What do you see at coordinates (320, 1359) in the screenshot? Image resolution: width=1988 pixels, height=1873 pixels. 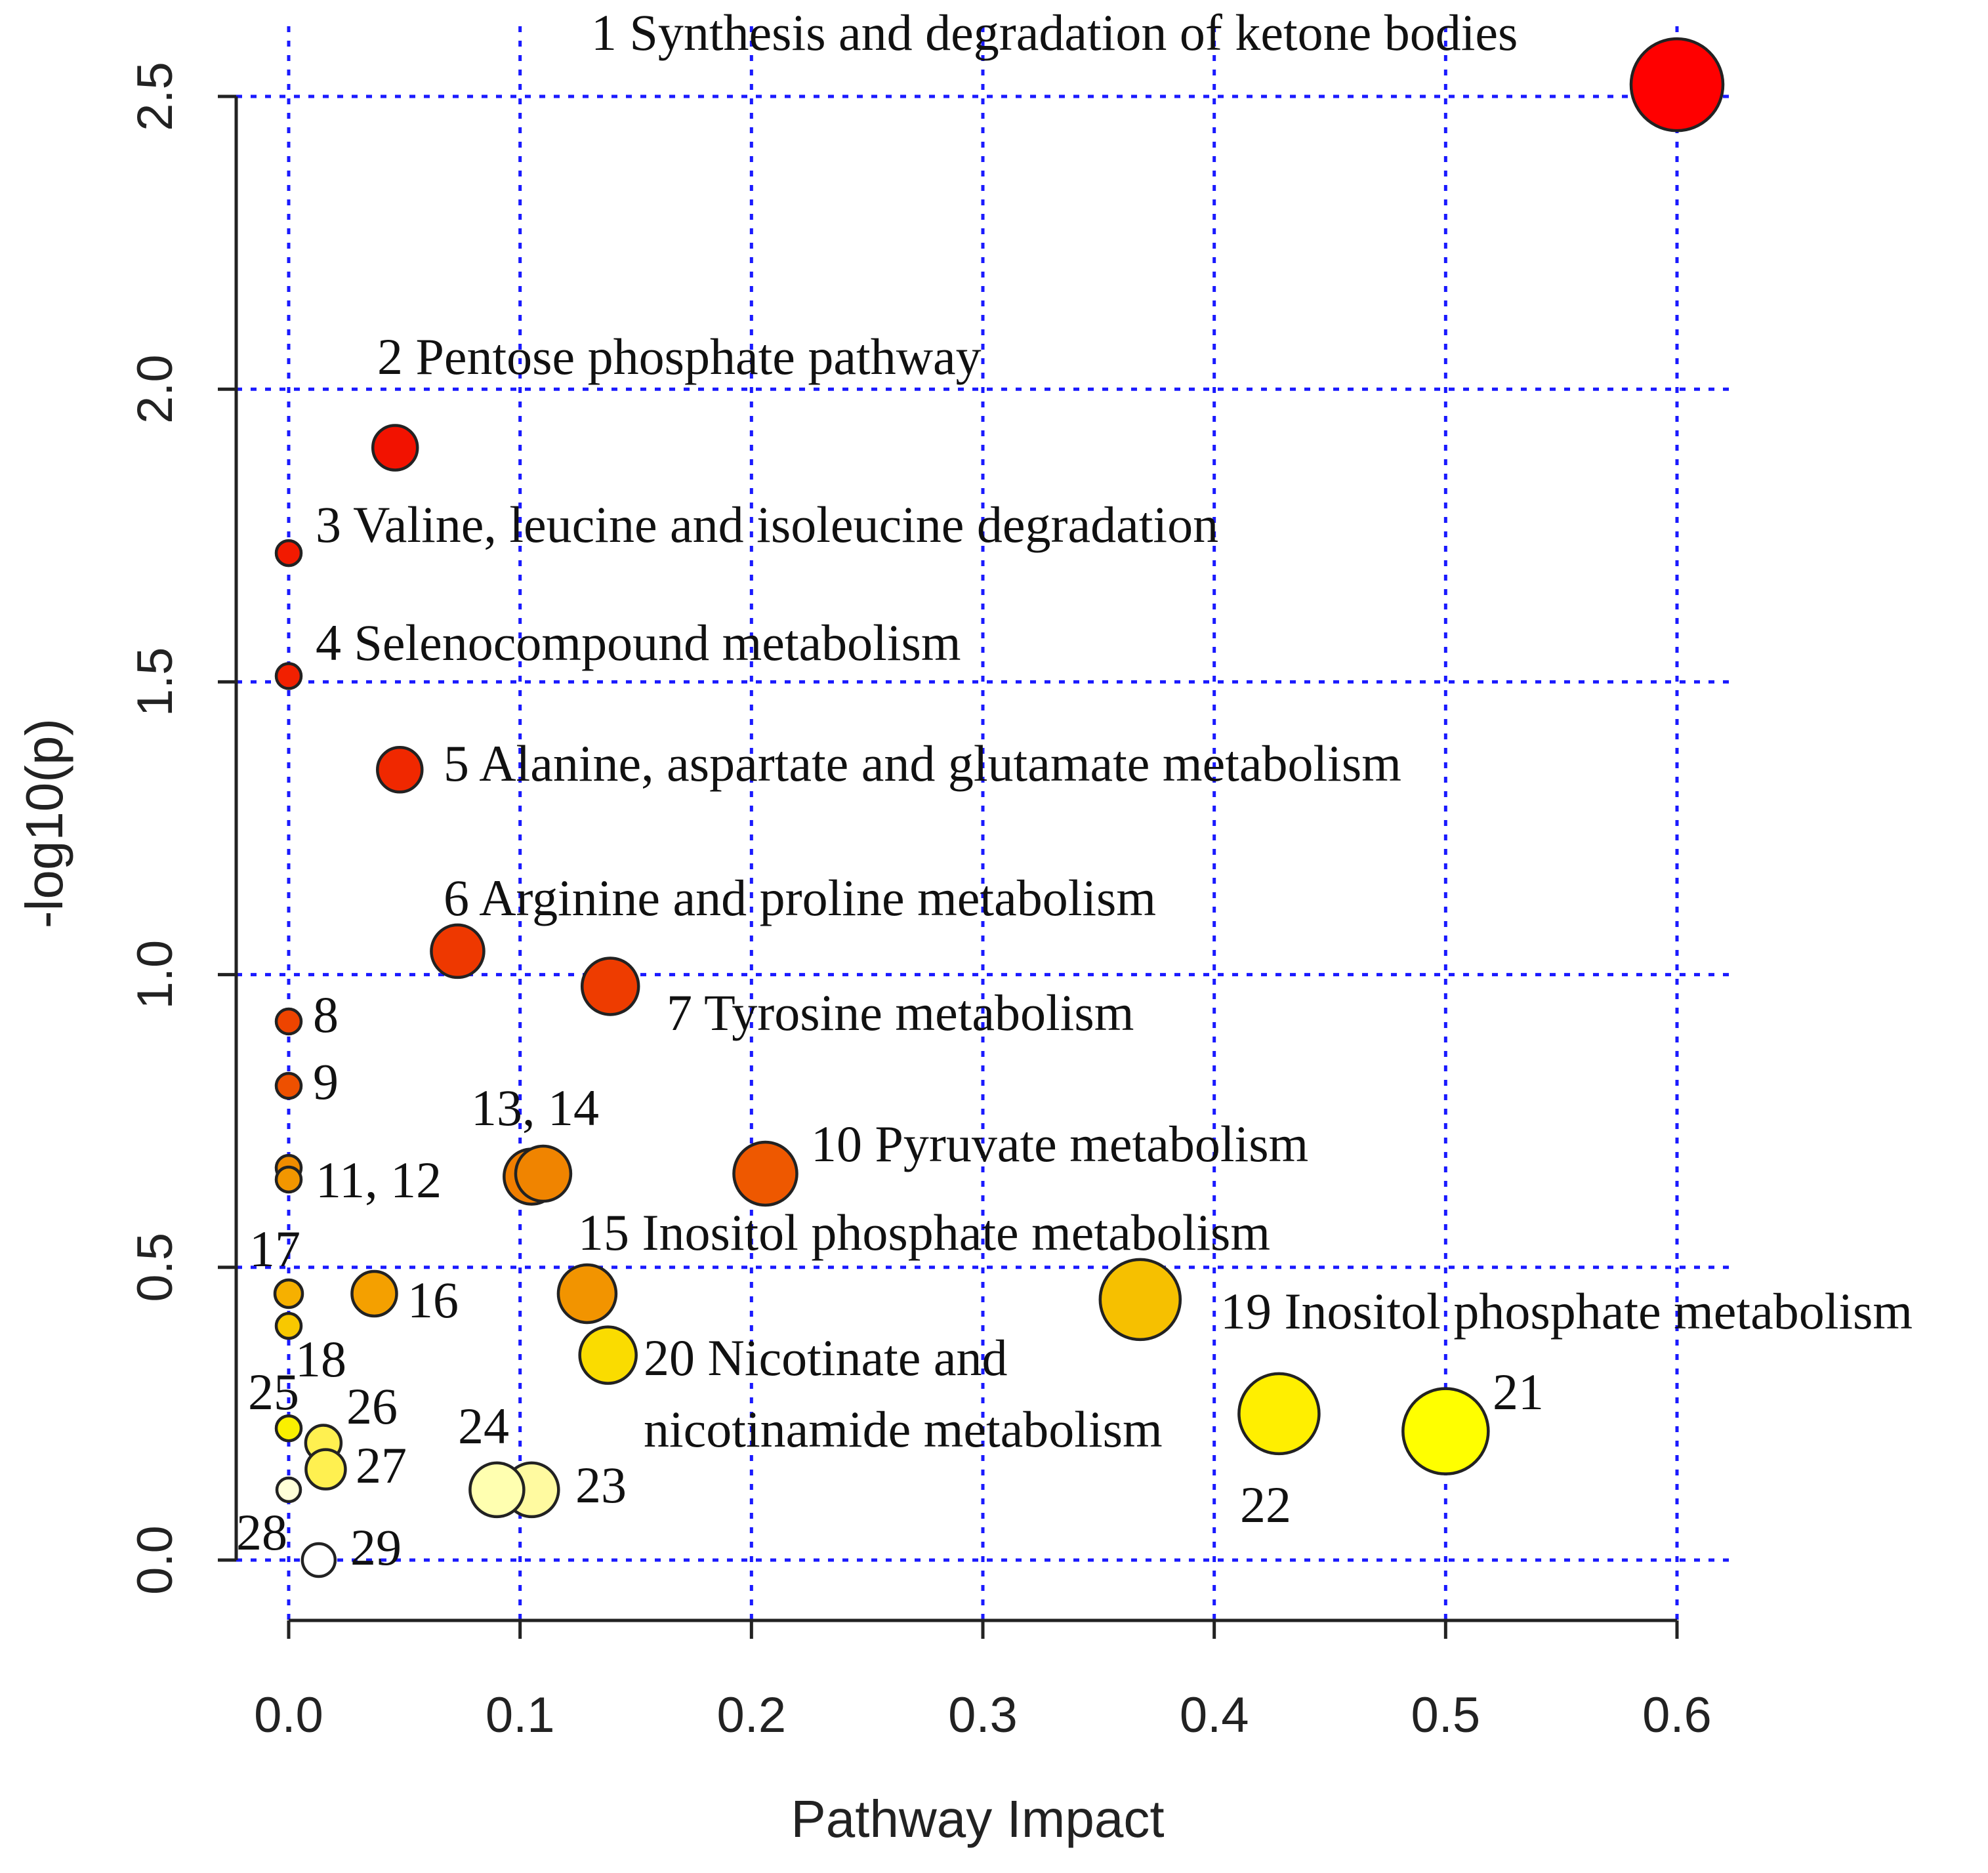 I see `point-label-18: 18` at bounding box center [320, 1359].